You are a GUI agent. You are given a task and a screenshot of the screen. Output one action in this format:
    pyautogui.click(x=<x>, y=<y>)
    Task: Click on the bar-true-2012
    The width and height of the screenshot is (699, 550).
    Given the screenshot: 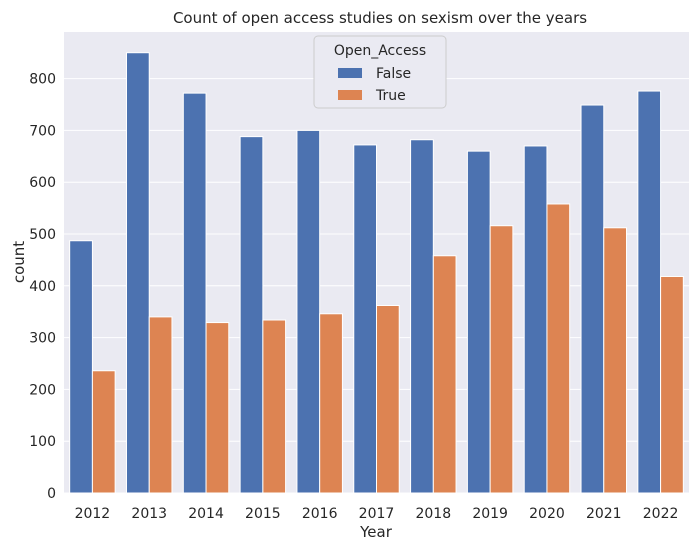 What is the action you would take?
    pyautogui.click(x=103, y=432)
    